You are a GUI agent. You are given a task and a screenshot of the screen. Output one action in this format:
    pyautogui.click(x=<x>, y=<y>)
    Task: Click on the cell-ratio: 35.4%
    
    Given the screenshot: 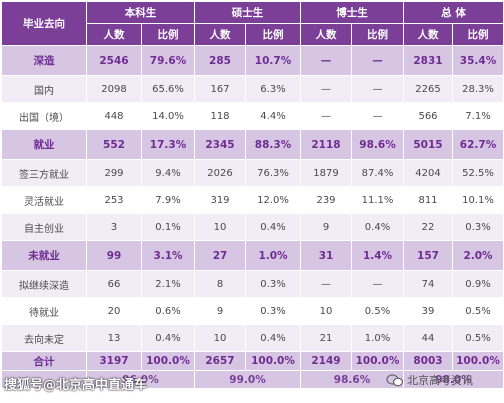 What is the action you would take?
    pyautogui.click(x=478, y=60)
    